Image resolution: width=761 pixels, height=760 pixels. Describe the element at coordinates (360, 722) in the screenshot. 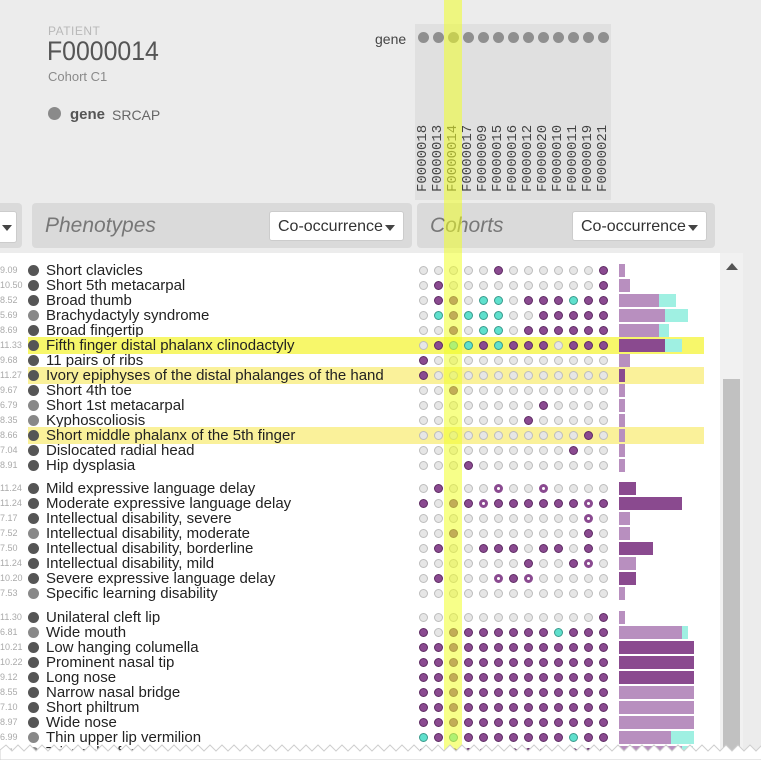

I see `phenotype-row: 8.97 Wide nose` at that location.